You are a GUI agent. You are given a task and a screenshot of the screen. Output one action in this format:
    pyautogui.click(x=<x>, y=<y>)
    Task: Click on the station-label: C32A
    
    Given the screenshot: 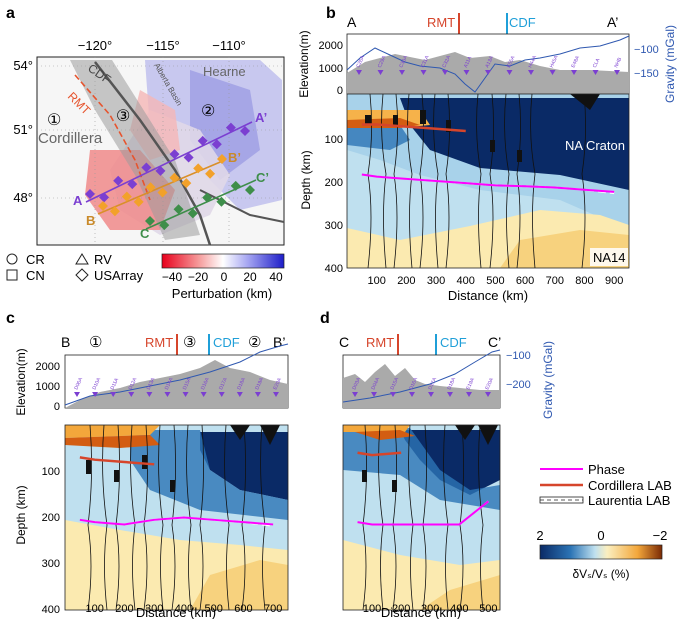 What is the action you would take?
    pyautogui.click(x=446, y=61)
    